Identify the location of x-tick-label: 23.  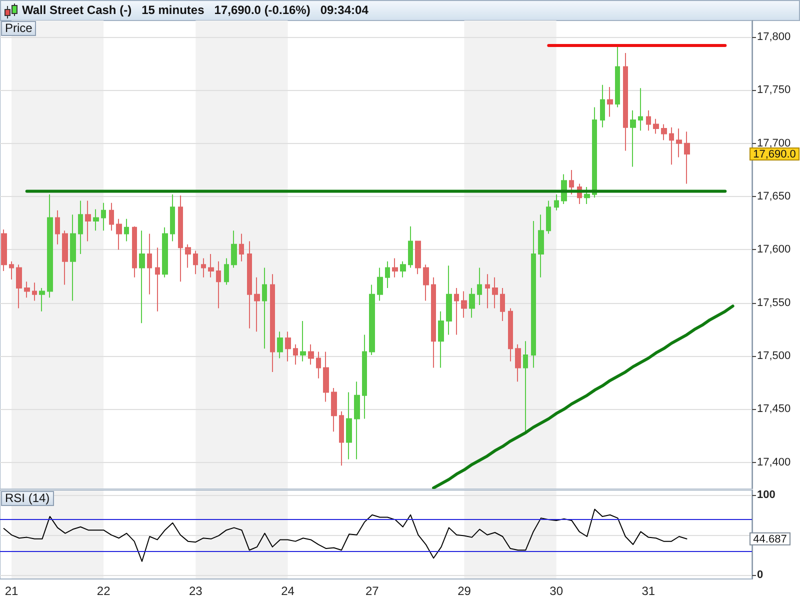
(195, 591).